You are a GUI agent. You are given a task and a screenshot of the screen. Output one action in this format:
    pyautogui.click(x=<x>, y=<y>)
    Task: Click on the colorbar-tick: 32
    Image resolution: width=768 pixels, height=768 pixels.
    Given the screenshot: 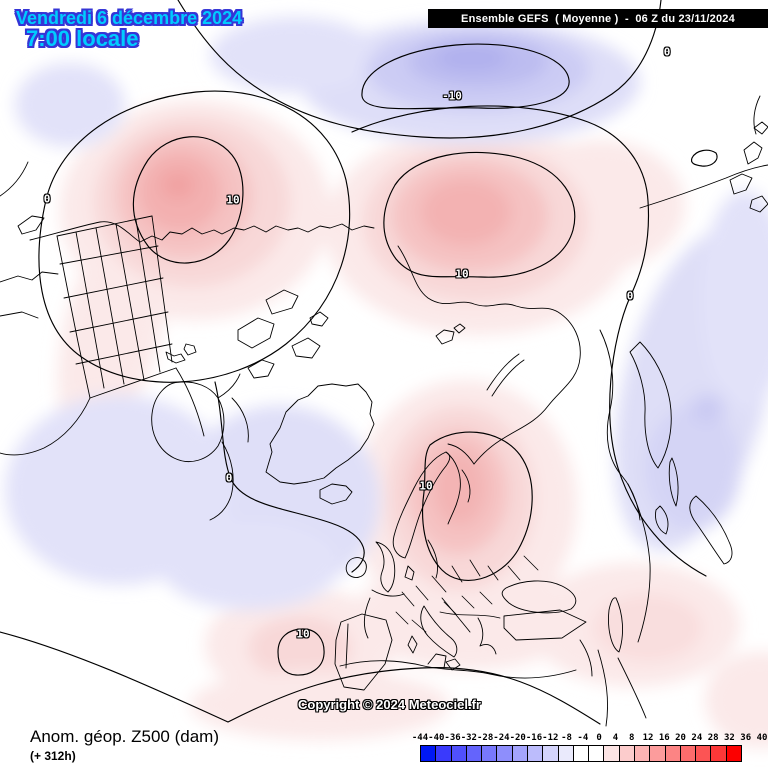 What is the action you would take?
    pyautogui.click(x=729, y=738)
    